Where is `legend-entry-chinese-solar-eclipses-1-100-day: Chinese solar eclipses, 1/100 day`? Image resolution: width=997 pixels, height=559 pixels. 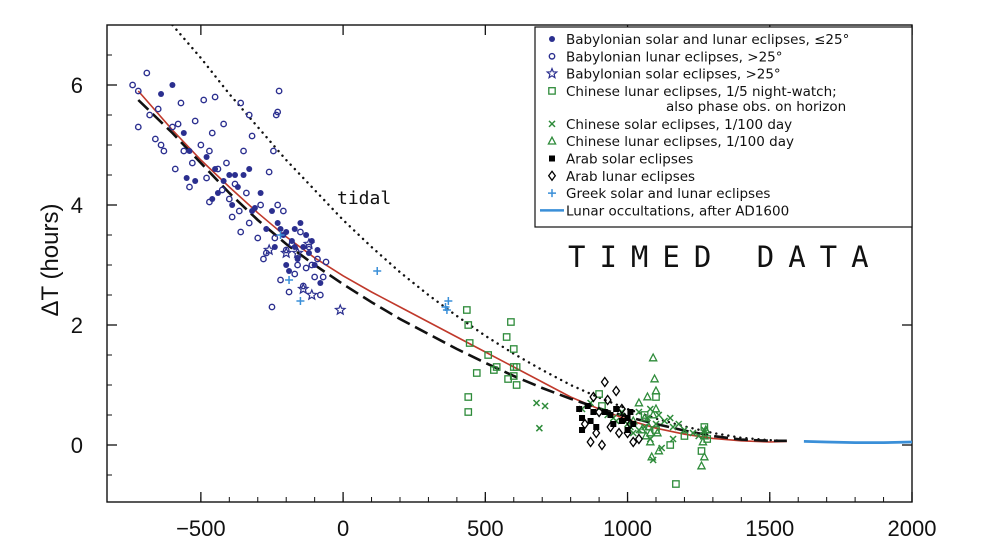
legend-entry-chinese-solar-eclipses-1-100-day: Chinese solar eclipses, 1/100 day is located at coordinates (670, 125).